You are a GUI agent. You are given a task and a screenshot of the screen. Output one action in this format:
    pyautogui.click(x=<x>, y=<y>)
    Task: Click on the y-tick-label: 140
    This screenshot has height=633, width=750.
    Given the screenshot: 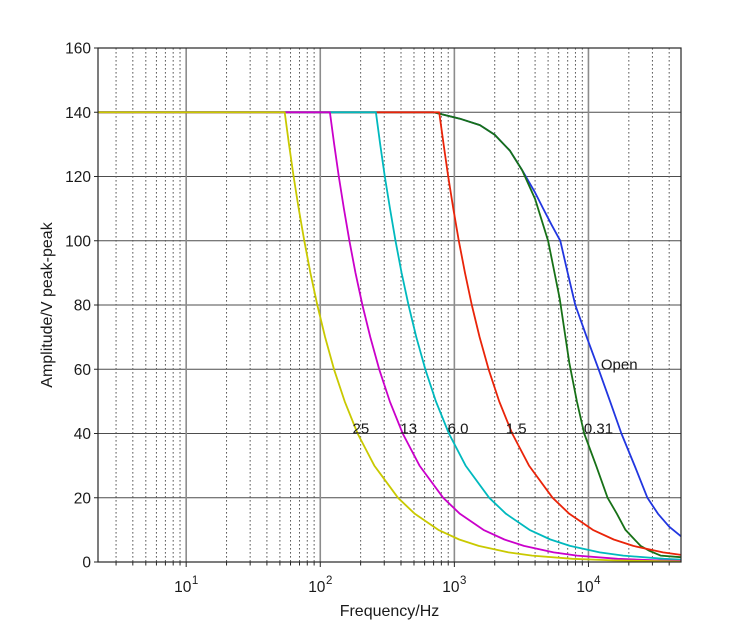 What is the action you would take?
    pyautogui.click(x=78, y=113)
    